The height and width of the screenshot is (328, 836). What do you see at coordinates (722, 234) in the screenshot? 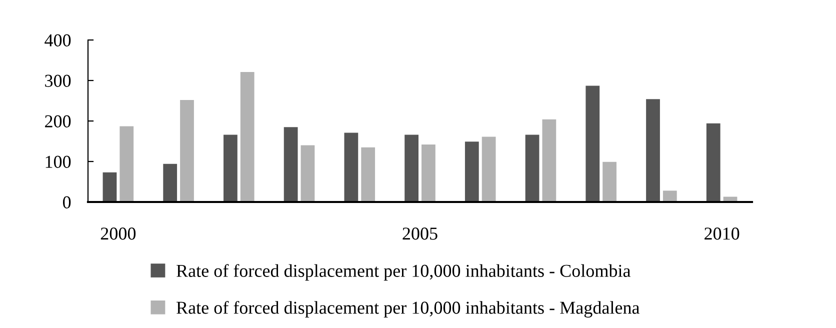
I see `x-tick-label: 2010` at bounding box center [722, 234].